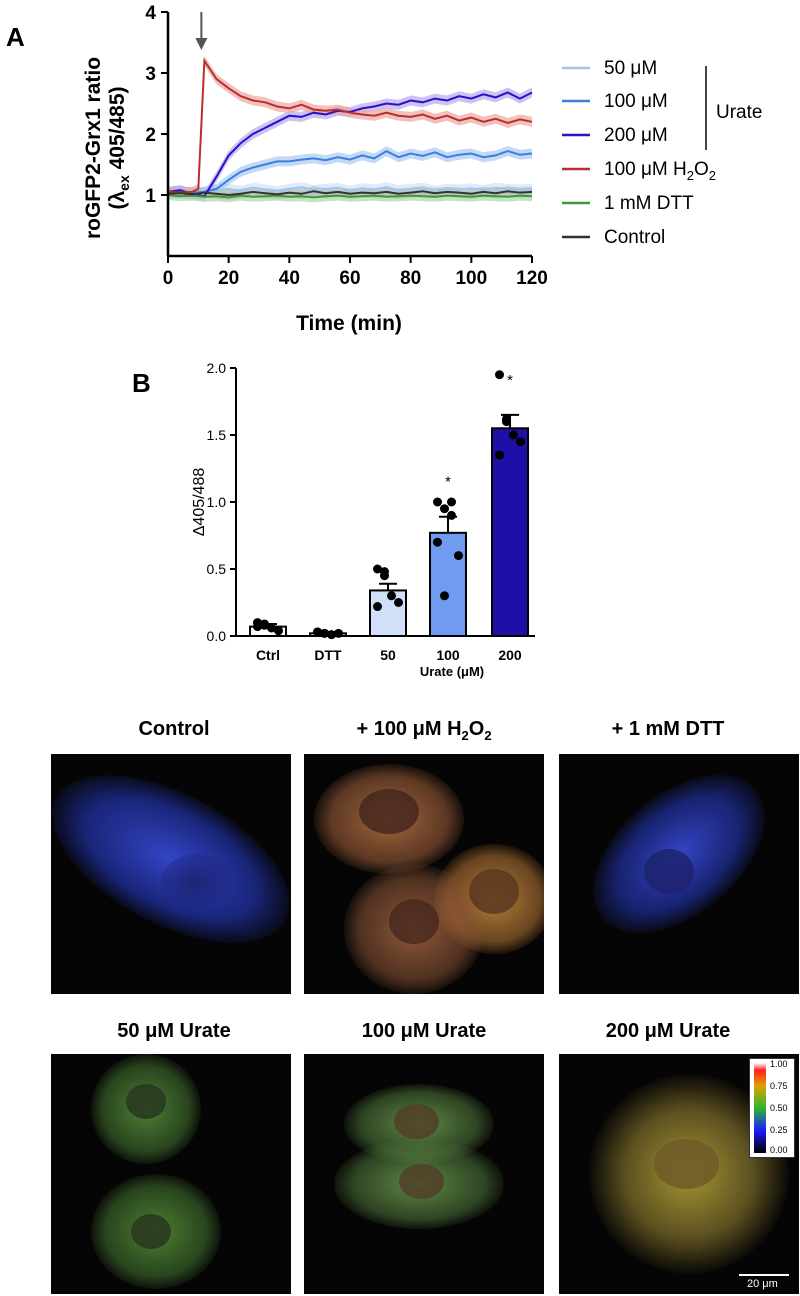  I want to click on legend-label: Control, so click(634, 237).